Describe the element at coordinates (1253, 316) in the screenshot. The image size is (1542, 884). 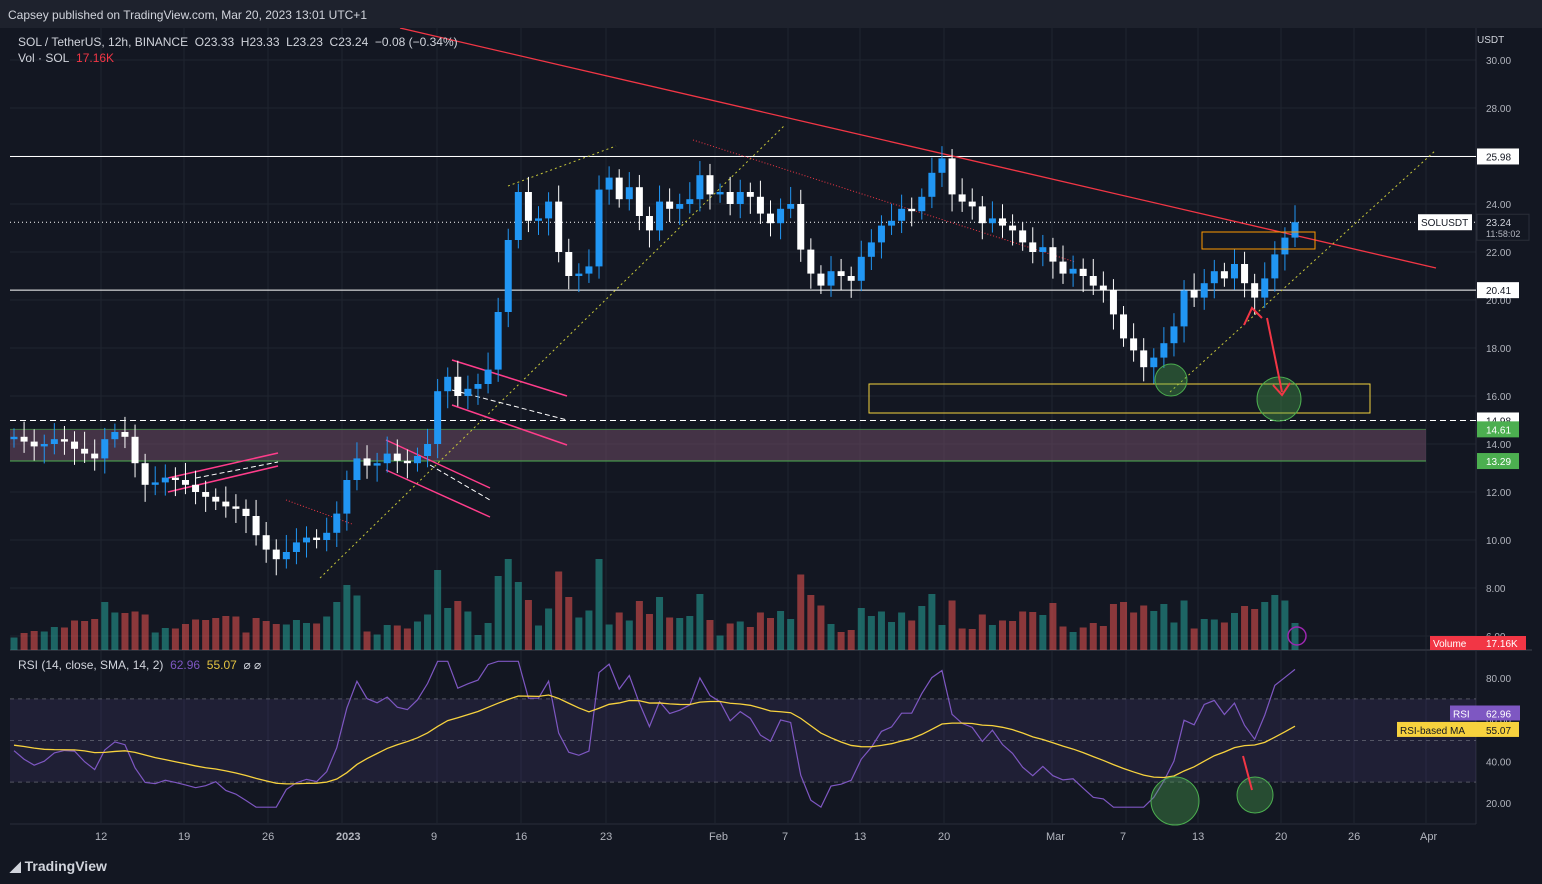
I see `small-arrow` at that location.